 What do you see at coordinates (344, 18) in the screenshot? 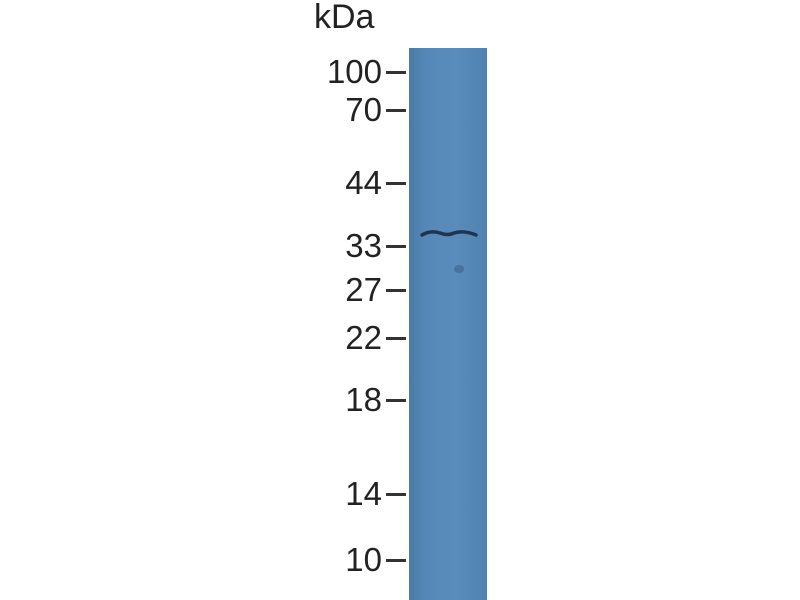
I see `unit-label: kDa` at bounding box center [344, 18].